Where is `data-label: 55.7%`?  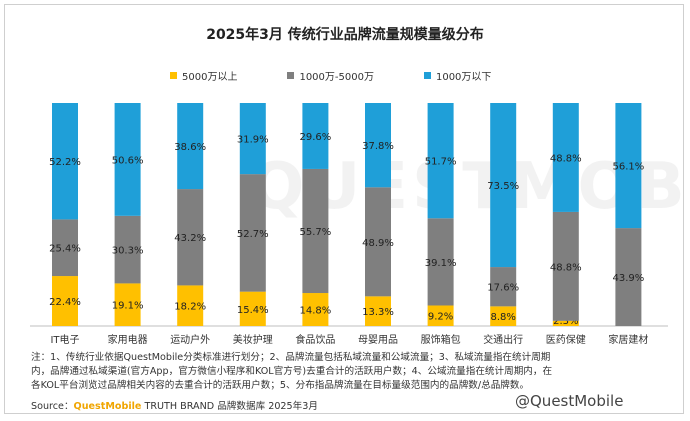
data-label: 55.7% is located at coordinates (316, 232).